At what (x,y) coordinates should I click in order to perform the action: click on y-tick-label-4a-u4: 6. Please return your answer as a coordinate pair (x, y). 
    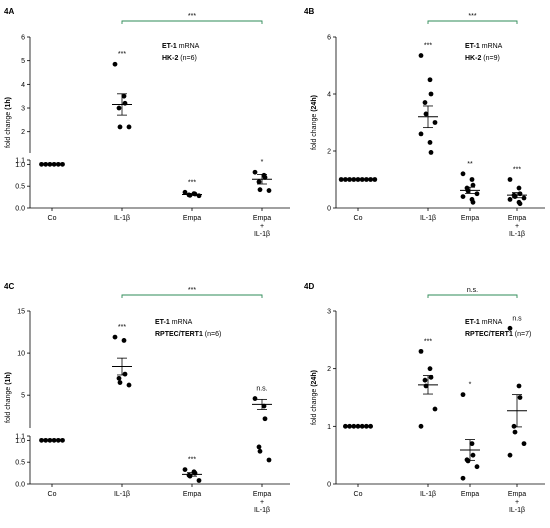
    Looking at the image, I should click on (23, 38).